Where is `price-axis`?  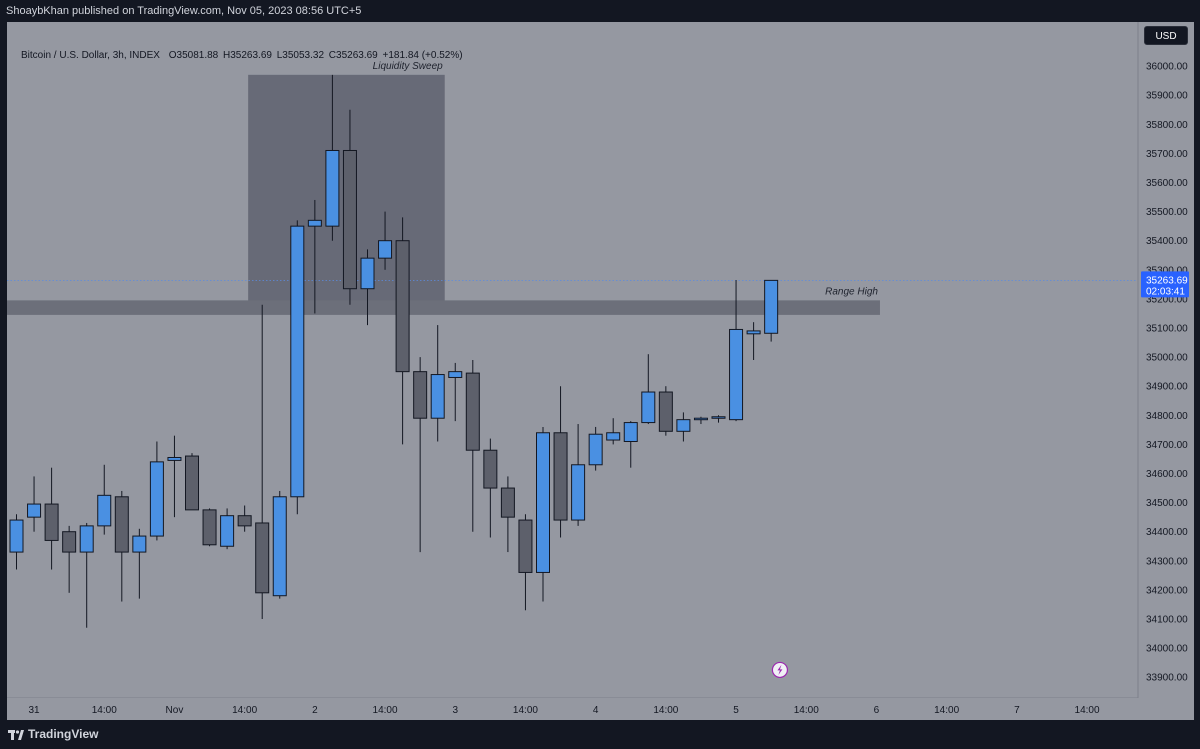
price-axis is located at coordinates (1166, 360).